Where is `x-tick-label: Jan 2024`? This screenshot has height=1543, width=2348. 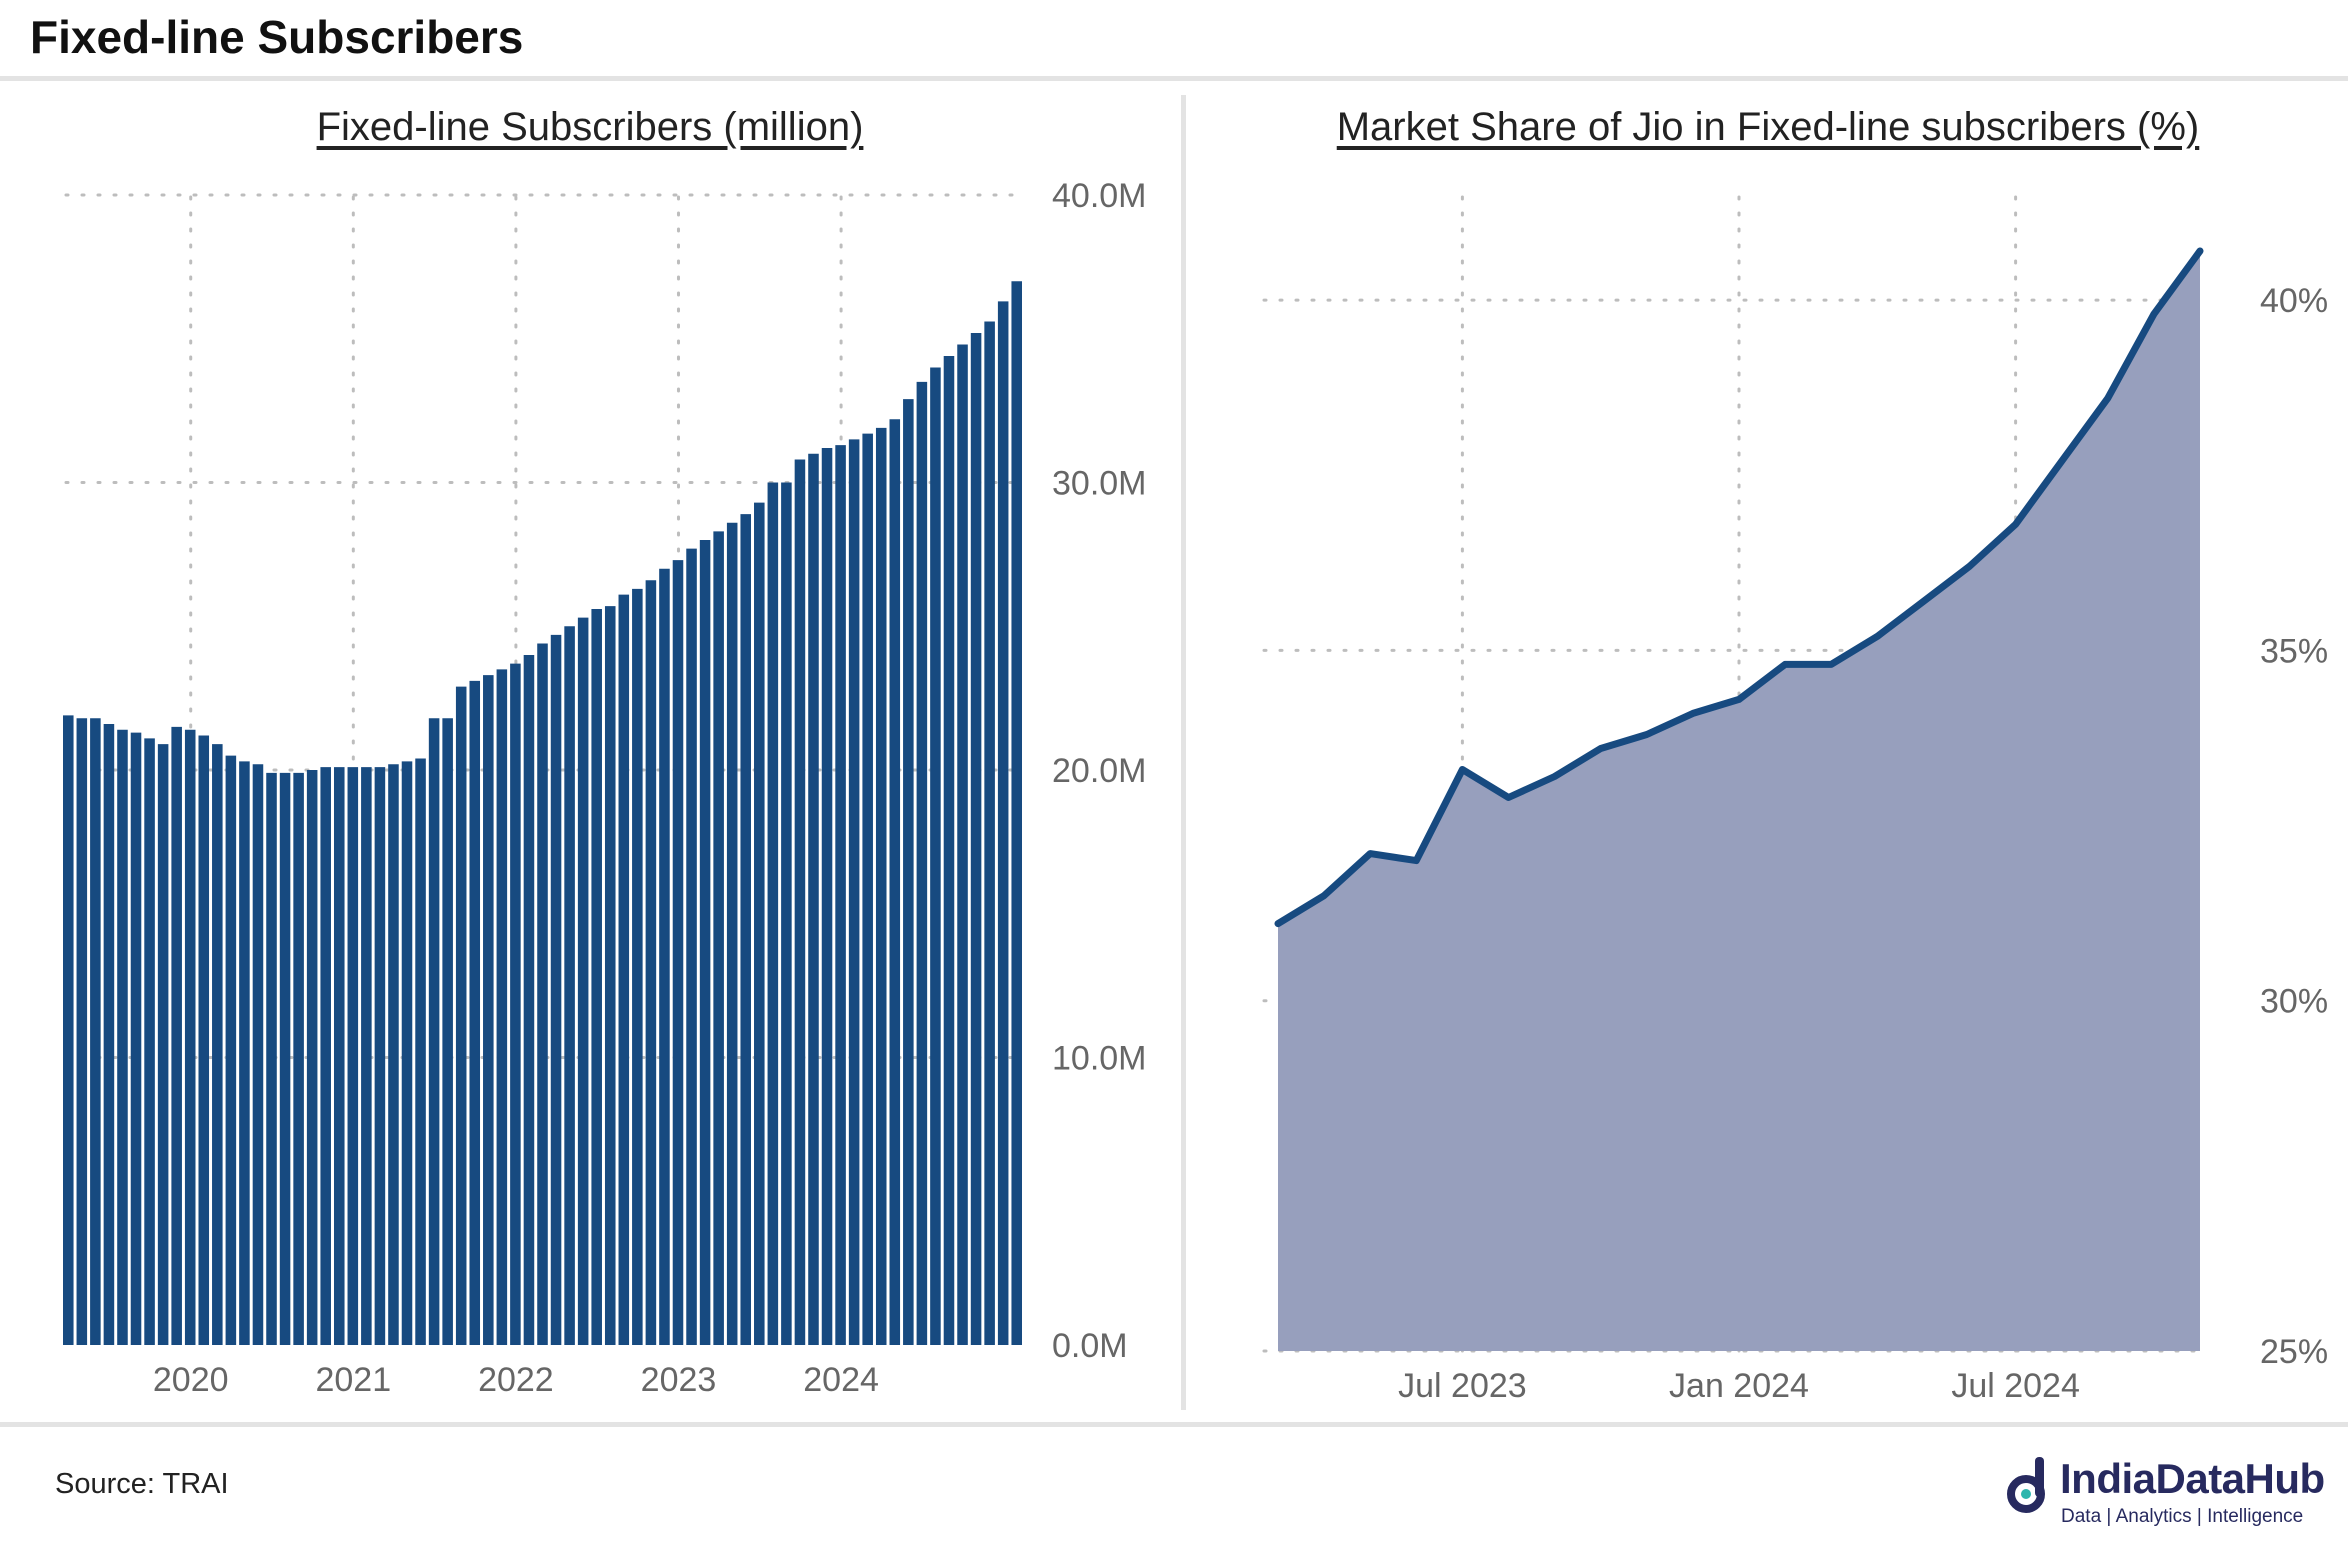
x-tick-label: Jan 2024 is located at coordinates (1739, 1386).